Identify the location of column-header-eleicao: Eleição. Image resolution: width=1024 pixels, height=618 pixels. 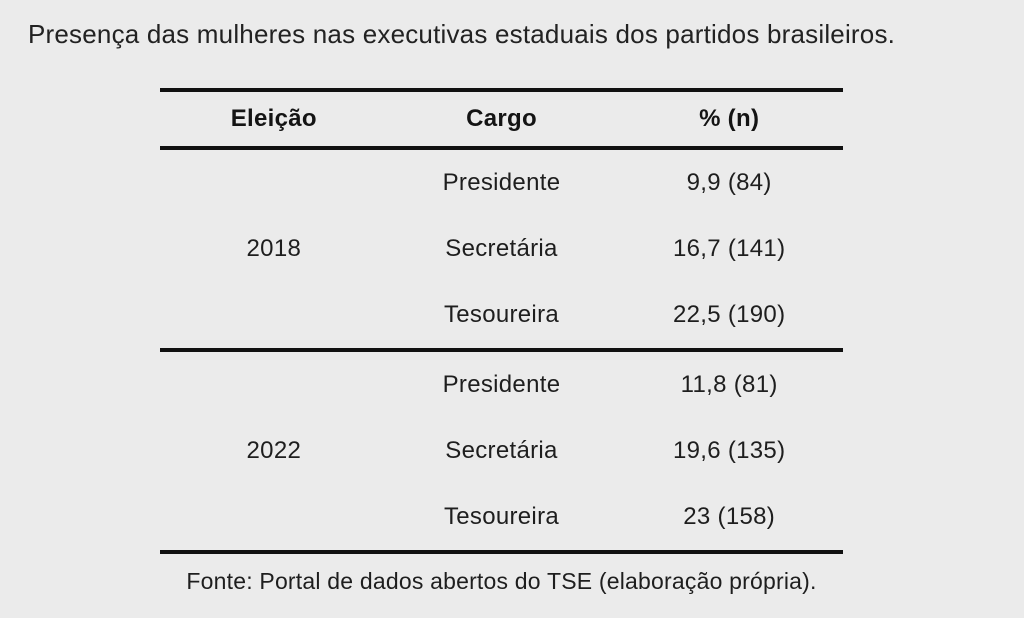
(273, 118).